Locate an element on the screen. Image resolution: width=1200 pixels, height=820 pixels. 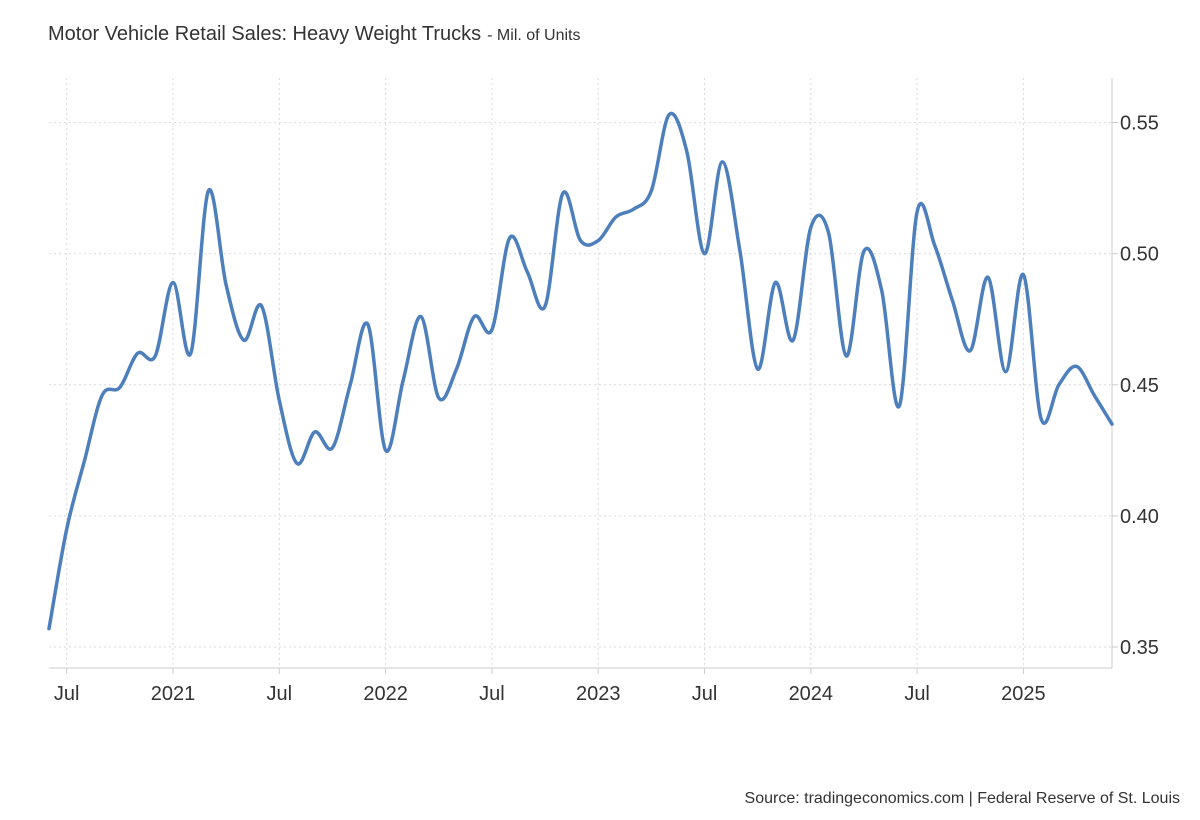
y-tick-label: 0.50 is located at coordinates (1139, 255).